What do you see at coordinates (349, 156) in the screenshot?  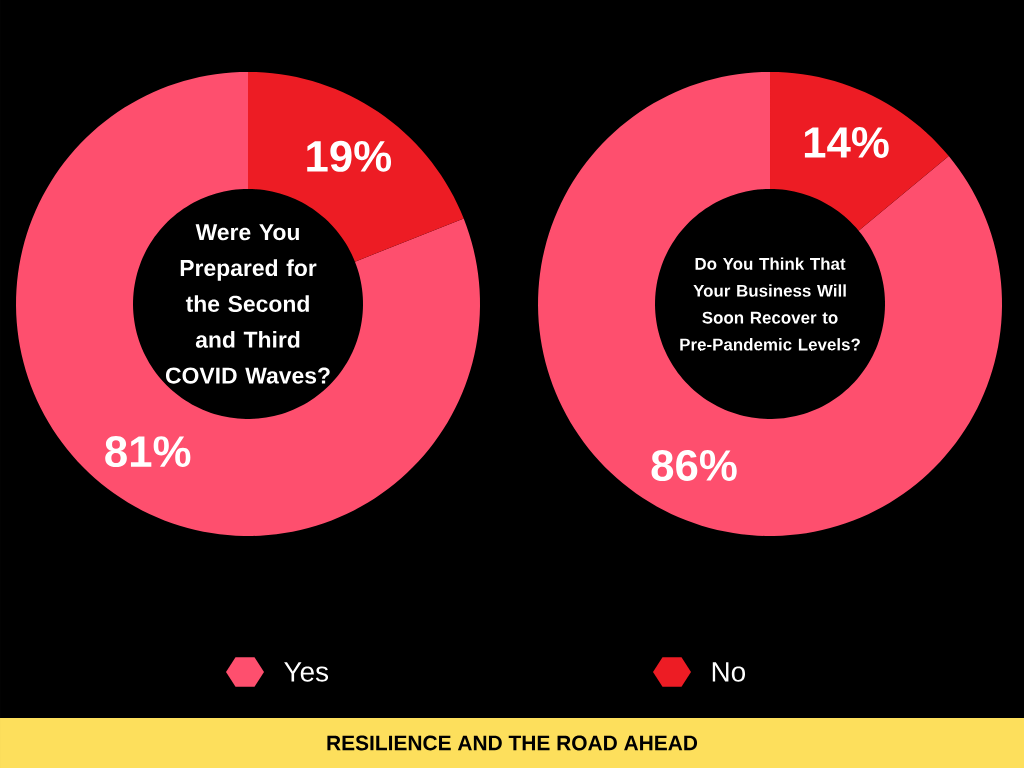 I see `data-label: 19%` at bounding box center [349, 156].